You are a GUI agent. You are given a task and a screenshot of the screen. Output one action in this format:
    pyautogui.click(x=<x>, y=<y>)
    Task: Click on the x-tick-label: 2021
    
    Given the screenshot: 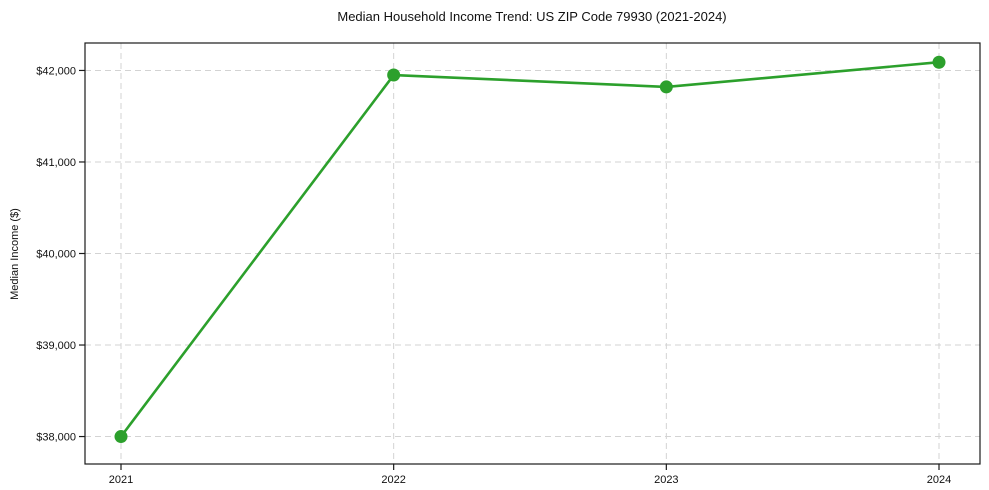 What is the action you would take?
    pyautogui.click(x=121, y=480)
    